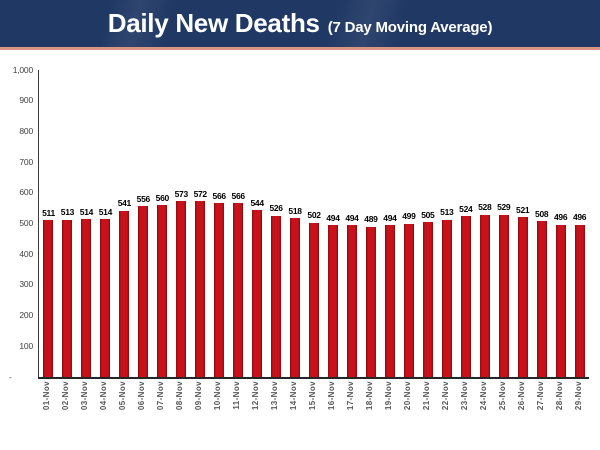 The image size is (600, 450). What do you see at coordinates (542, 213) in the screenshot?
I see `bar-value-label: 508` at bounding box center [542, 213].